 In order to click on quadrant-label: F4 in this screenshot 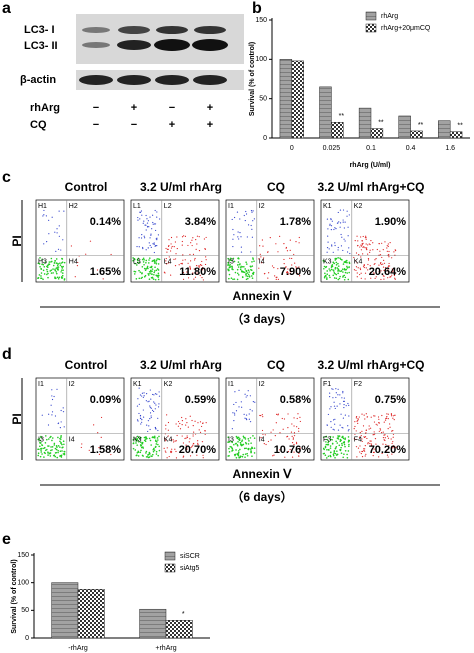, I will do `click(358, 440)`.